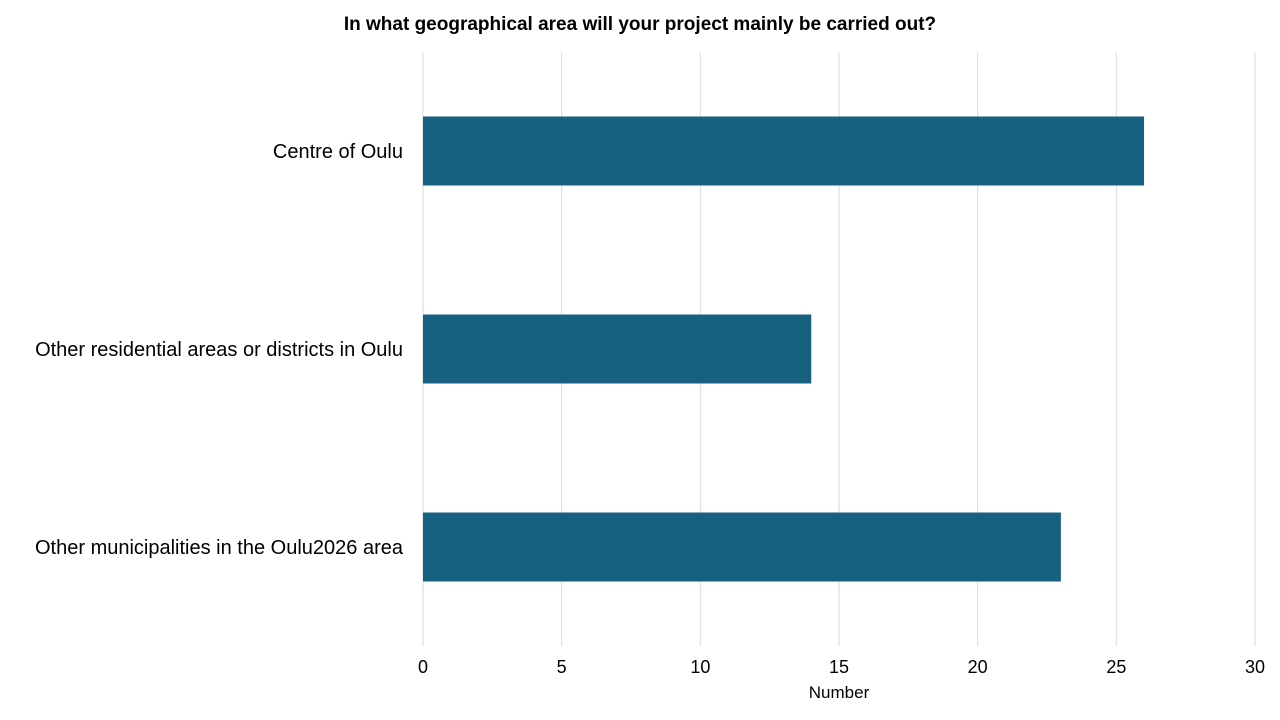 The width and height of the screenshot is (1280, 720). What do you see at coordinates (562, 667) in the screenshot?
I see `x-tick-label: 5` at bounding box center [562, 667].